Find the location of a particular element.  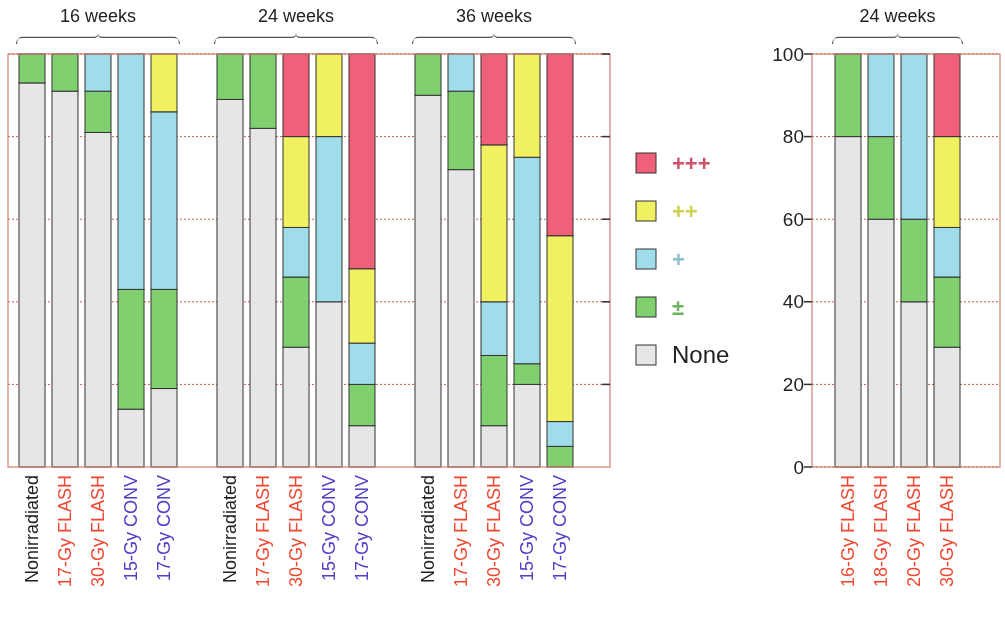

y-tick-label: 20 is located at coordinates (793, 385).